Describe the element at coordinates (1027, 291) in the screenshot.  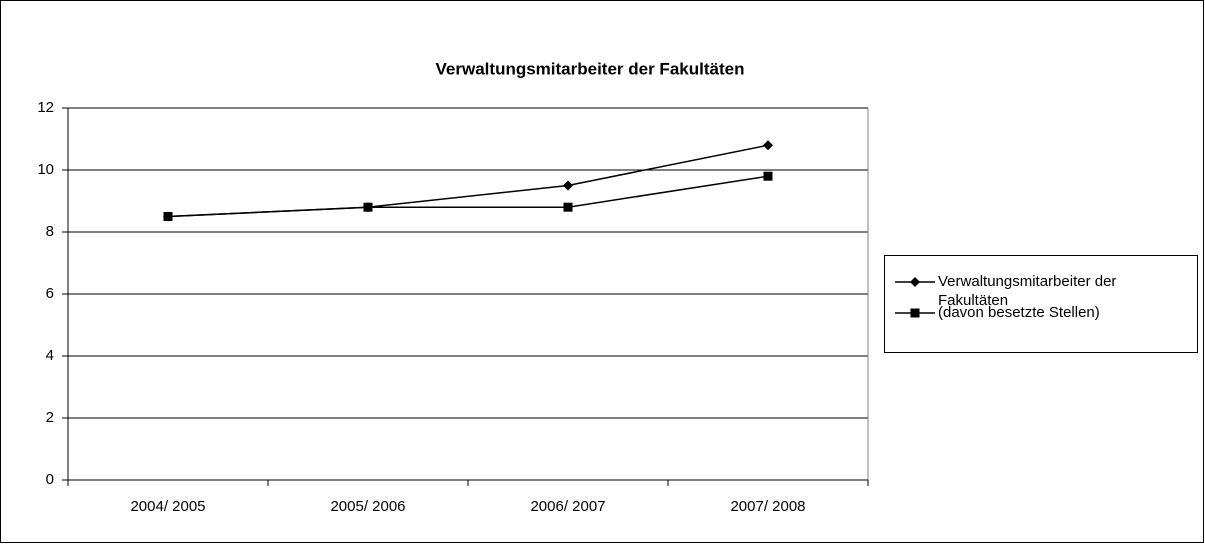
I see `legend-label: Verwaltungsmitarbeiter der Fakultäten` at that location.